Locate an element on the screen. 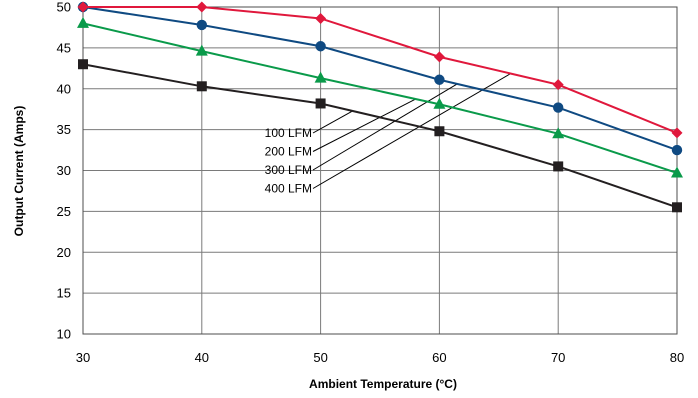 Image resolution: width=698 pixels, height=398 pixels. y-tick-labels: 10 15 20 25 30 35 40 45 50 is located at coordinates (64, 171).